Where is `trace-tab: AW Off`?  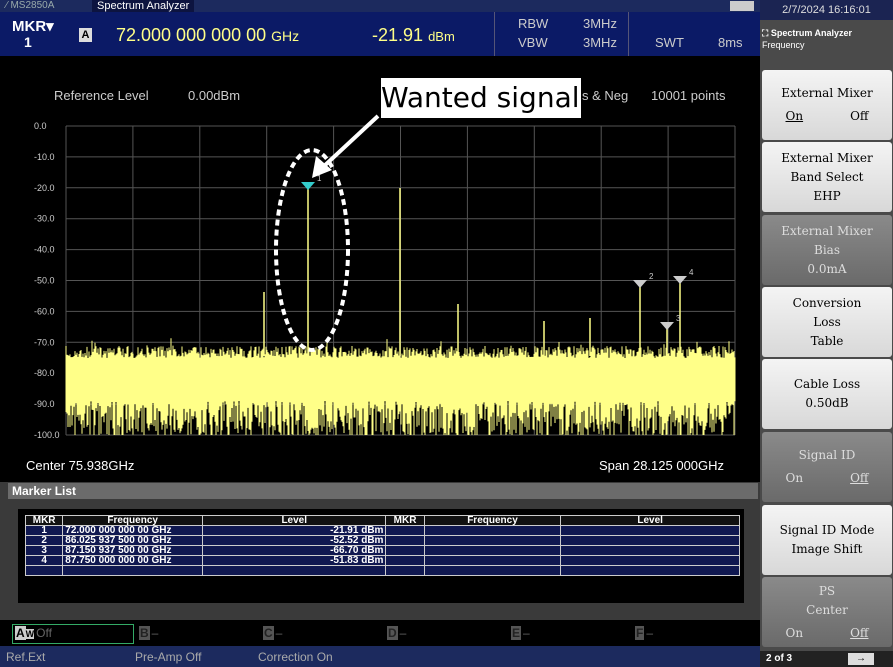
trace-tab: AW Off is located at coordinates (33, 633).